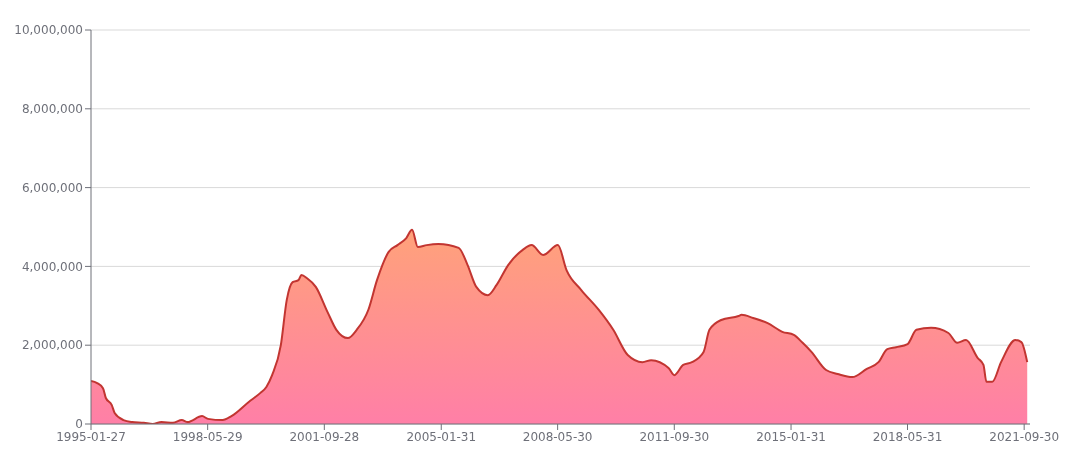 The height and width of the screenshot is (459, 1079). Describe the element at coordinates (48, 30) in the screenshot. I see `y-tick-label: 10,000,000` at that location.